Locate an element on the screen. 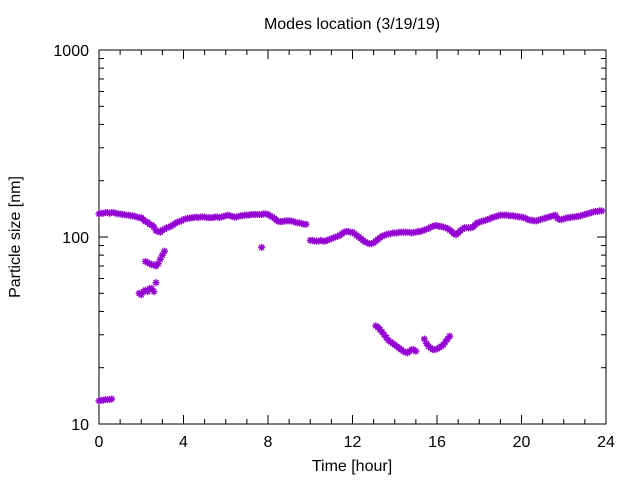 The width and height of the screenshot is (640, 480). x-axis-title: Time [hour] is located at coordinates (352, 466).